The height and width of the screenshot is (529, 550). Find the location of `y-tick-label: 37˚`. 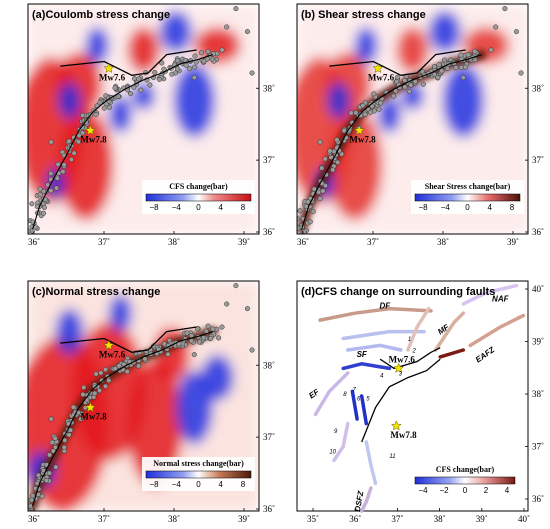

y-tick-label: 37˚ is located at coordinates (538, 447).